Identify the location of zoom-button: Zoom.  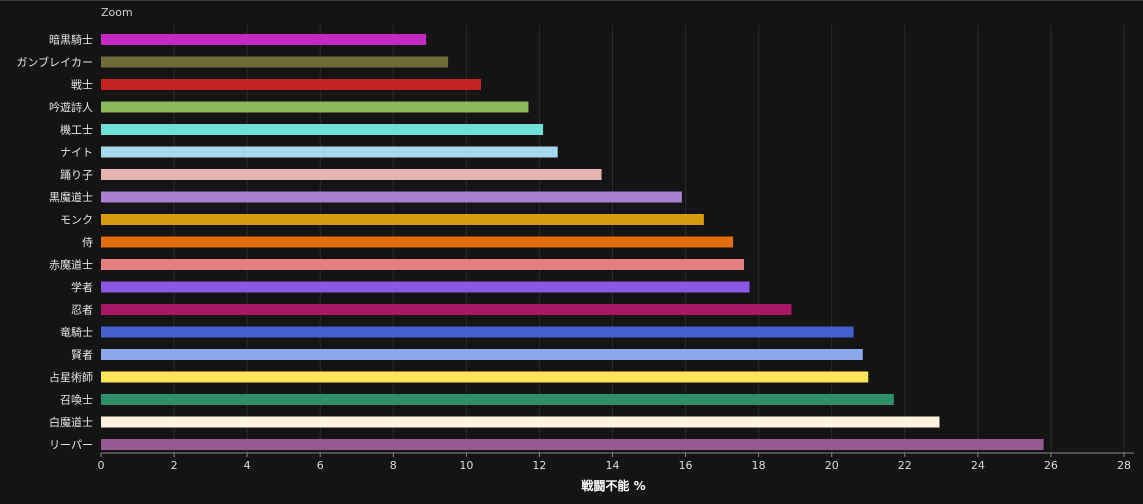
(117, 12).